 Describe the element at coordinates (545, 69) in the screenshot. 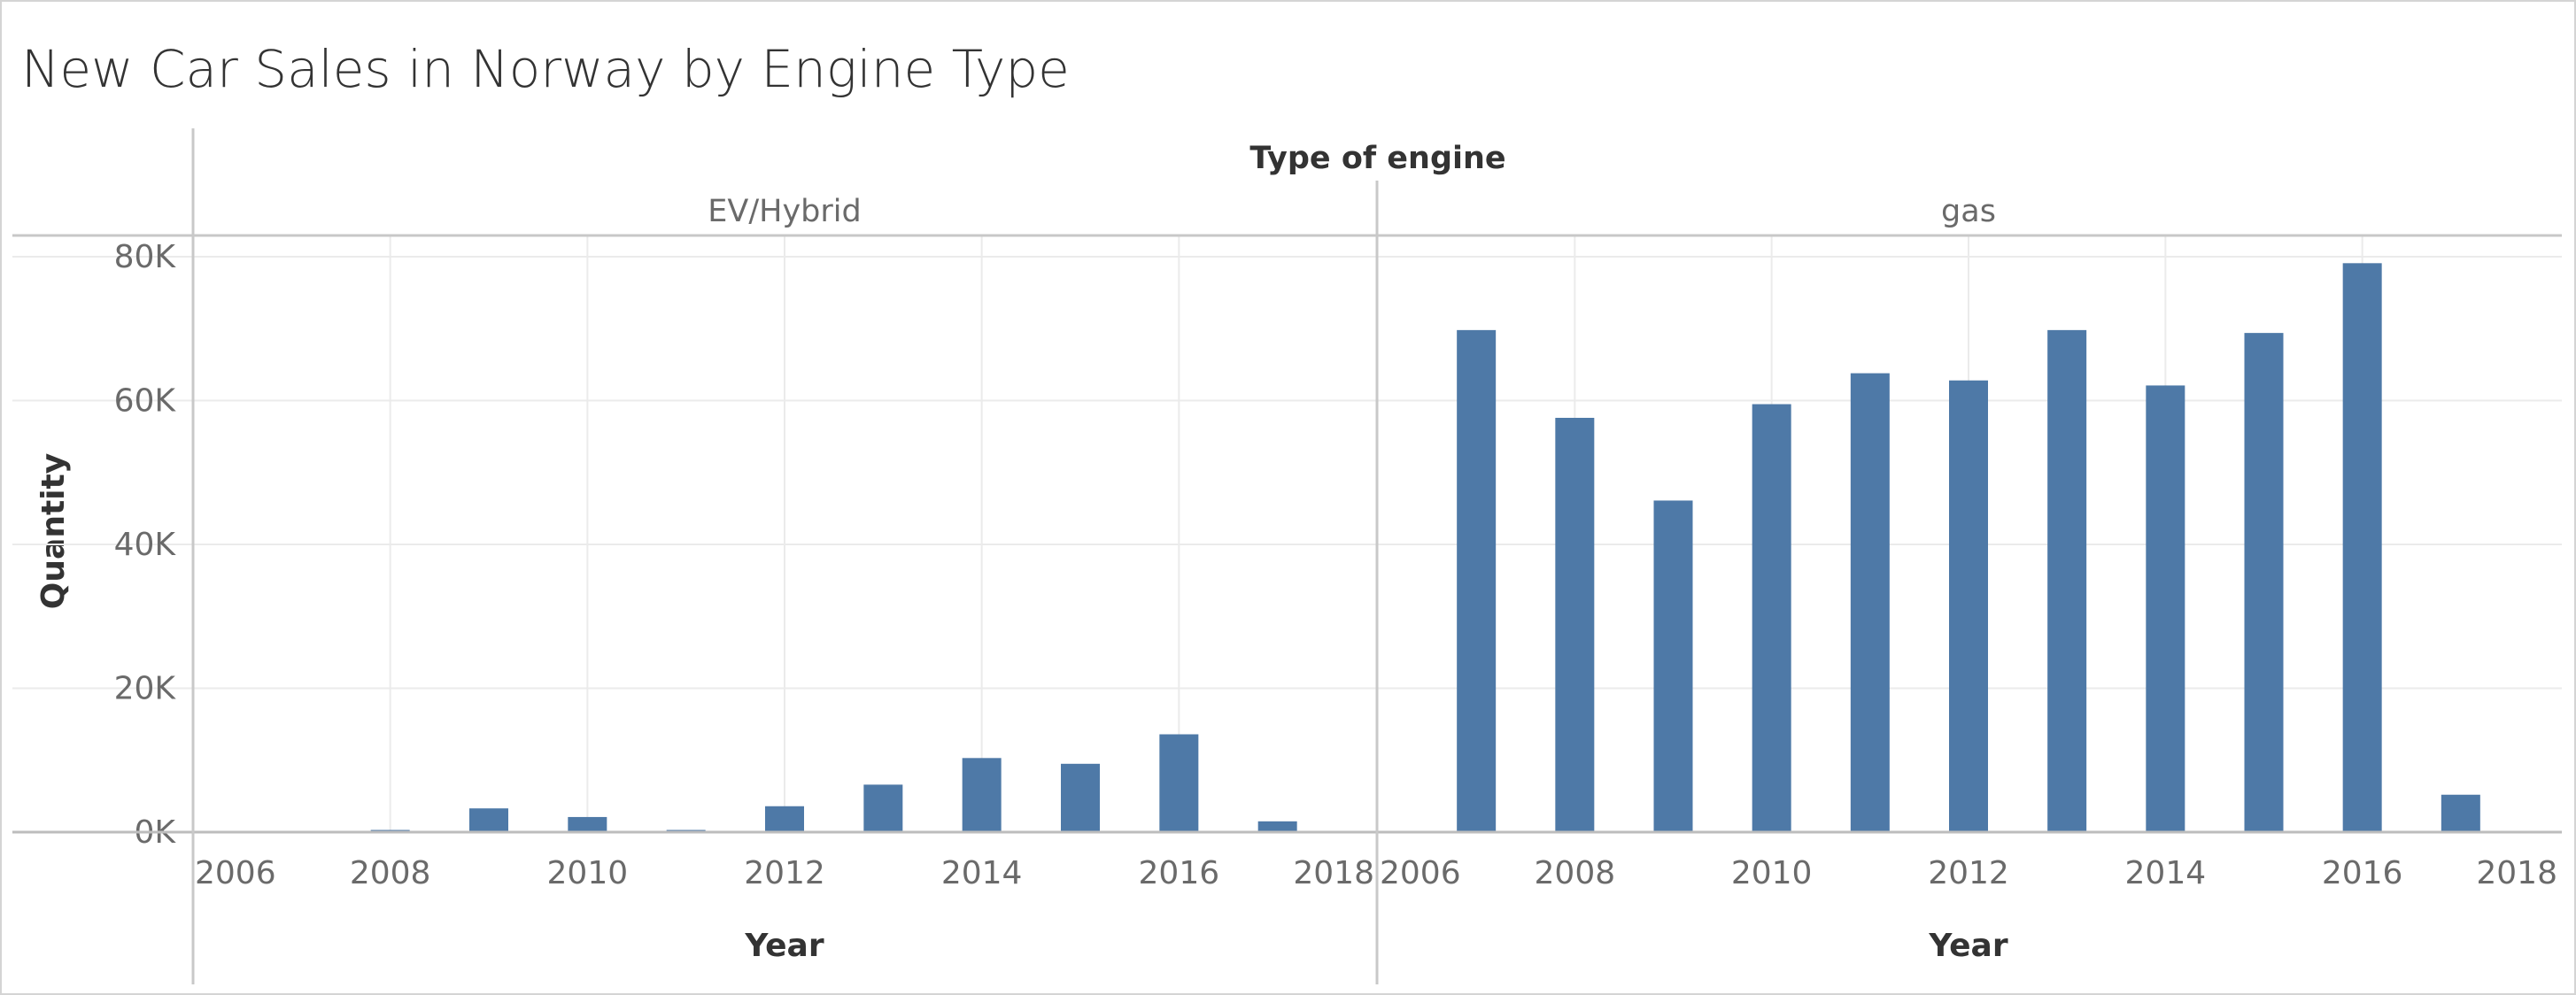

I see `chart-title: New Car Sales in Norway by Engine Type` at that location.